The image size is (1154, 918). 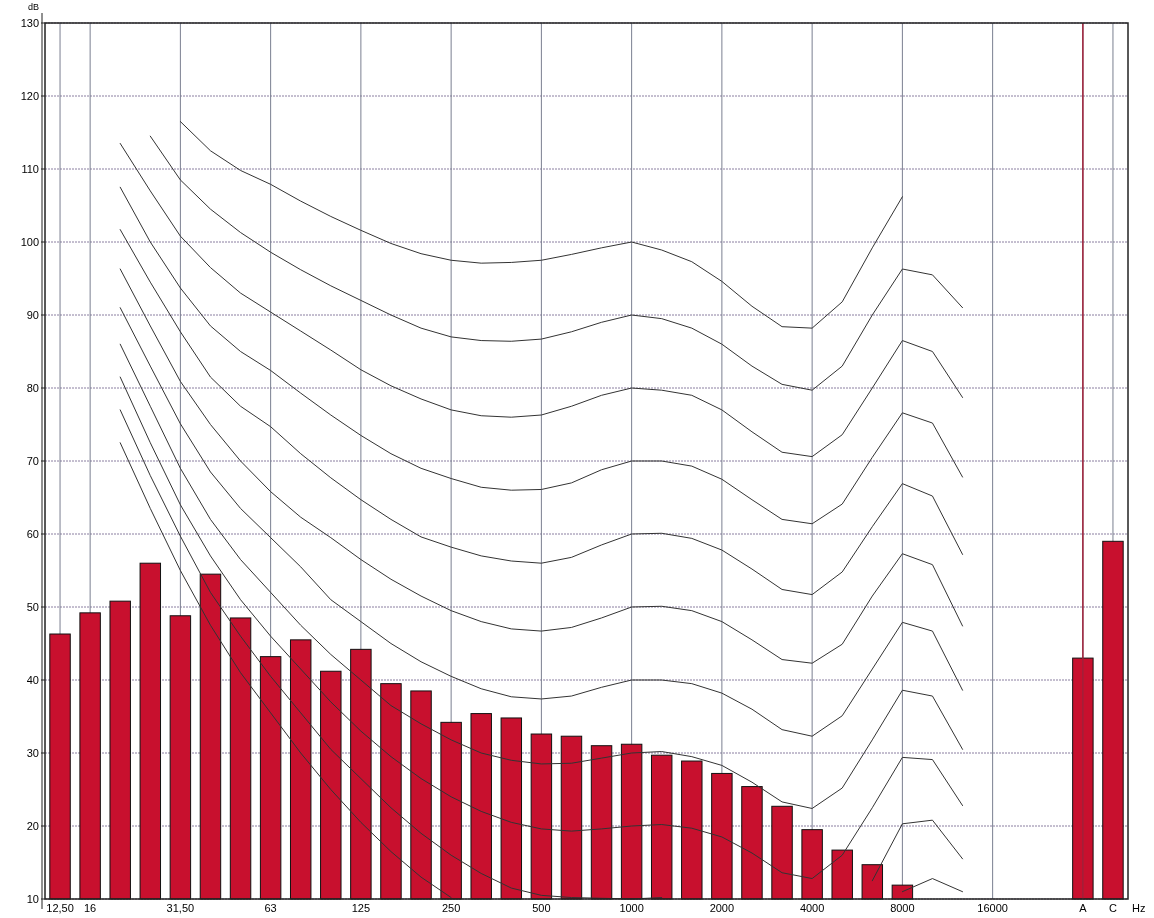 What do you see at coordinates (451, 908) in the screenshot?
I see `x-tick-label: 250` at bounding box center [451, 908].